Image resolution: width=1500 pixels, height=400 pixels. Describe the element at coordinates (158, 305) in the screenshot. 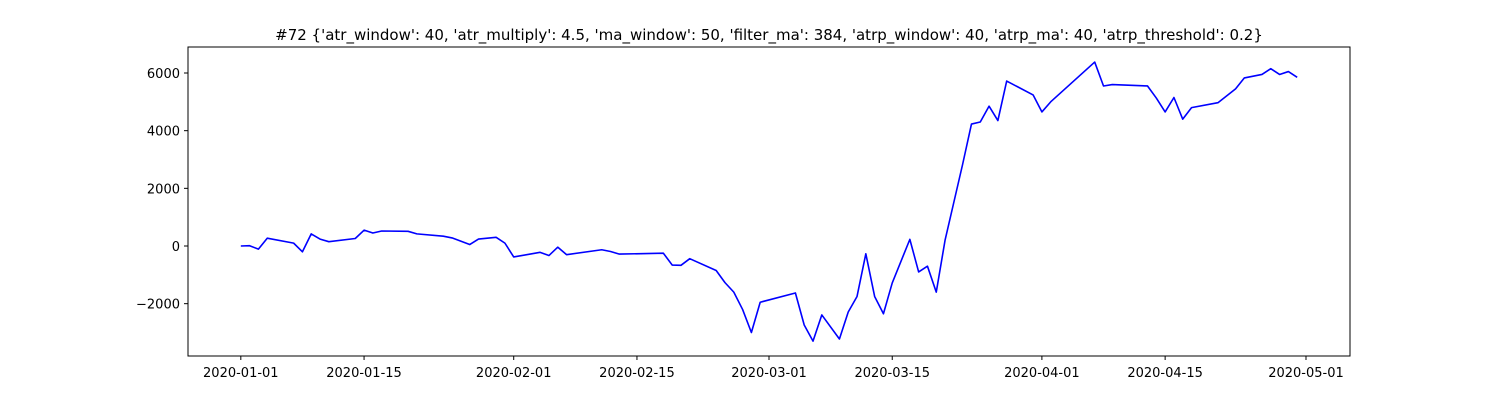

I see `y-tick-label: −2000` at that location.